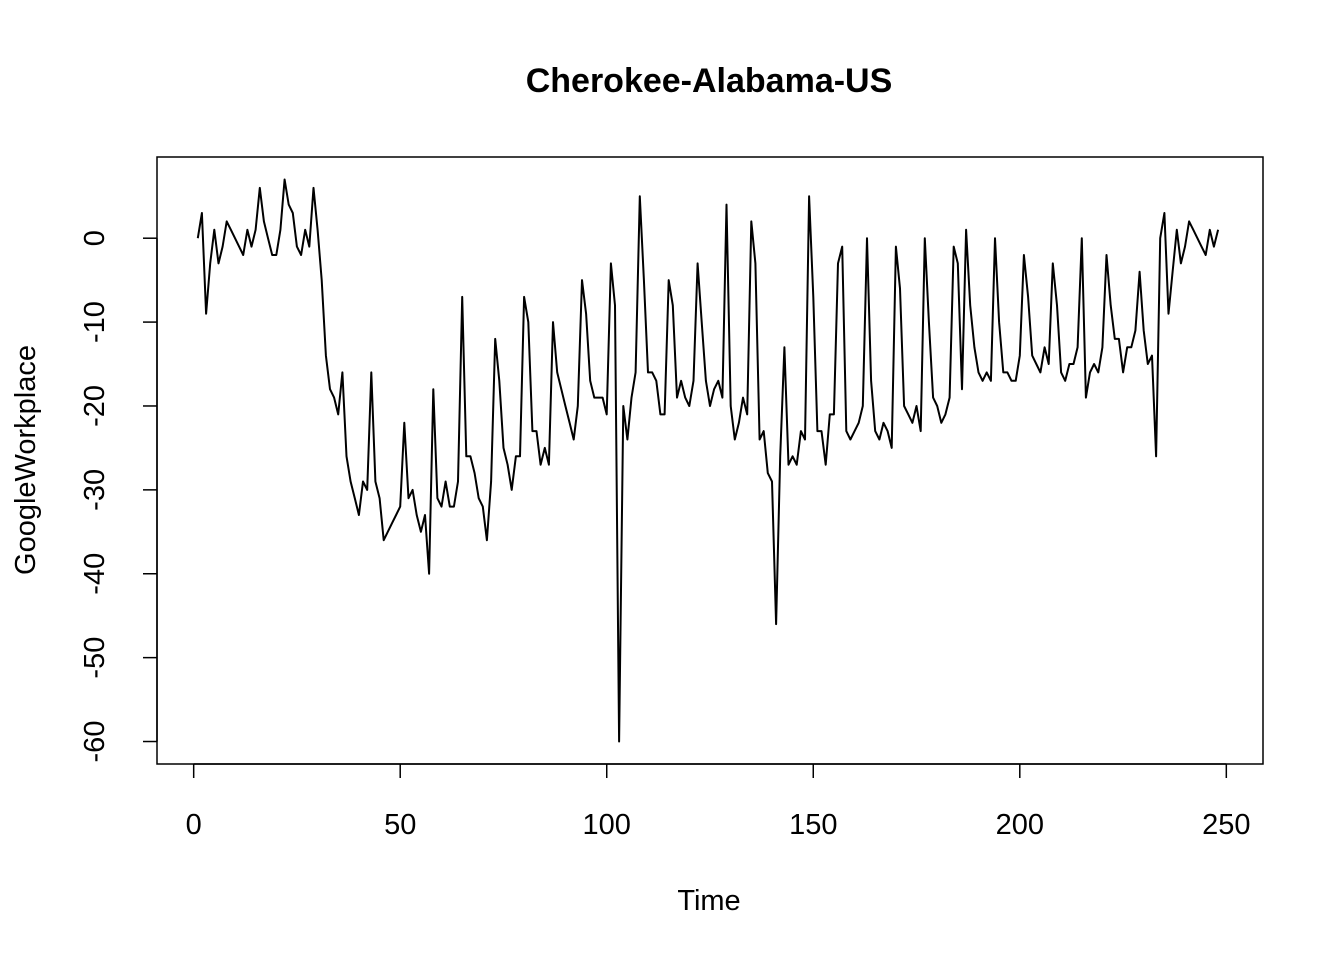  Describe the element at coordinates (1020, 825) in the screenshot. I see `x-tick-label: 200` at that location.